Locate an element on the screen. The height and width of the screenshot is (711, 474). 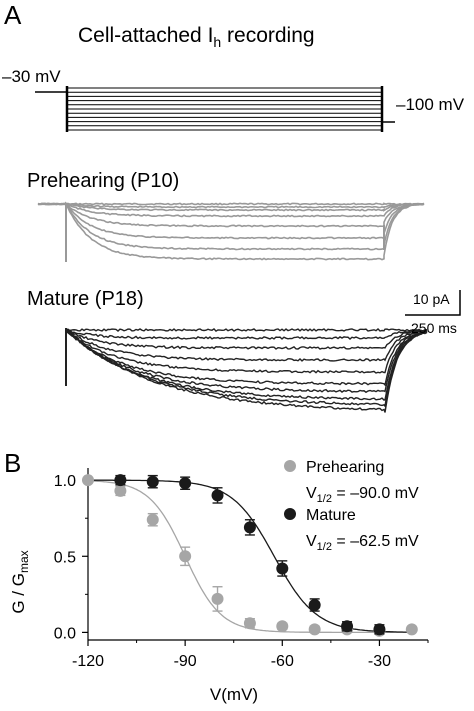
fit-curve-prehearing is located at coordinates (249, 557).